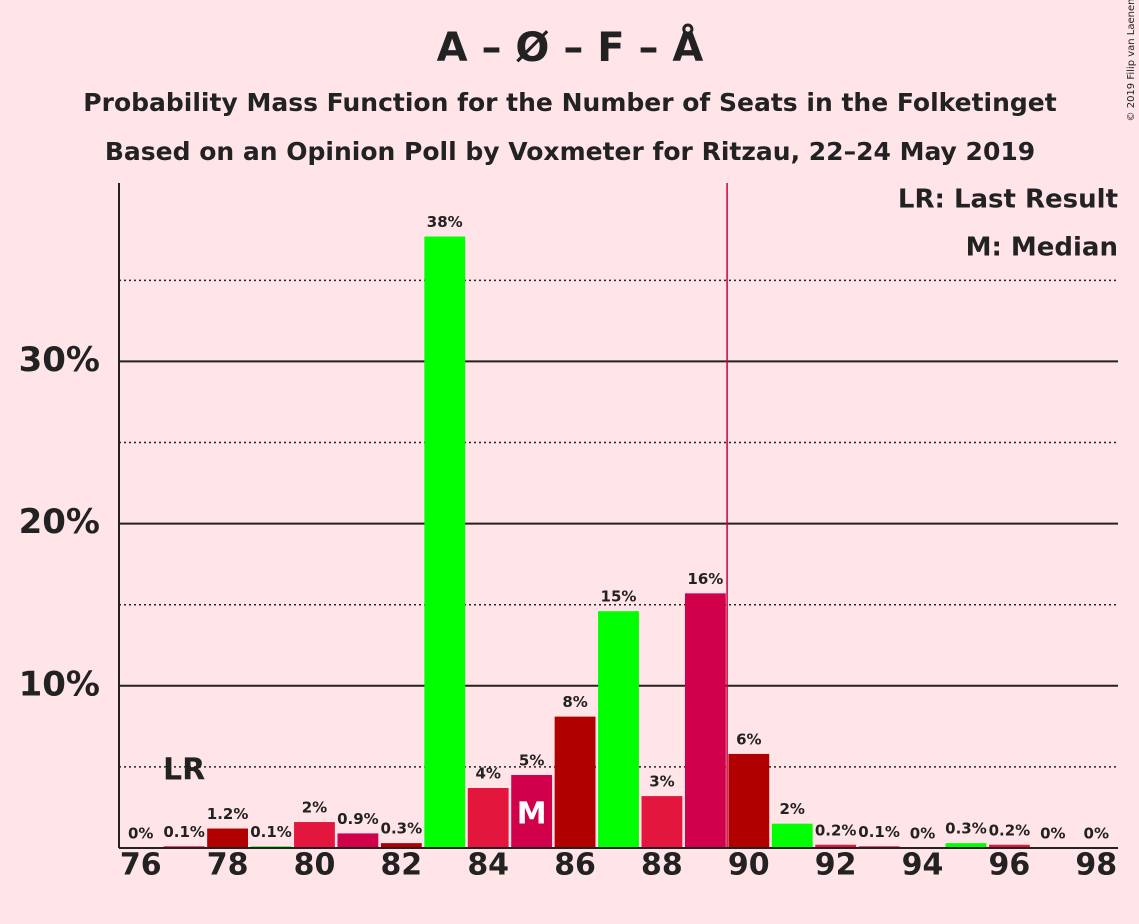 The image size is (1139, 924). I want to click on median-marker: M, so click(532, 814).